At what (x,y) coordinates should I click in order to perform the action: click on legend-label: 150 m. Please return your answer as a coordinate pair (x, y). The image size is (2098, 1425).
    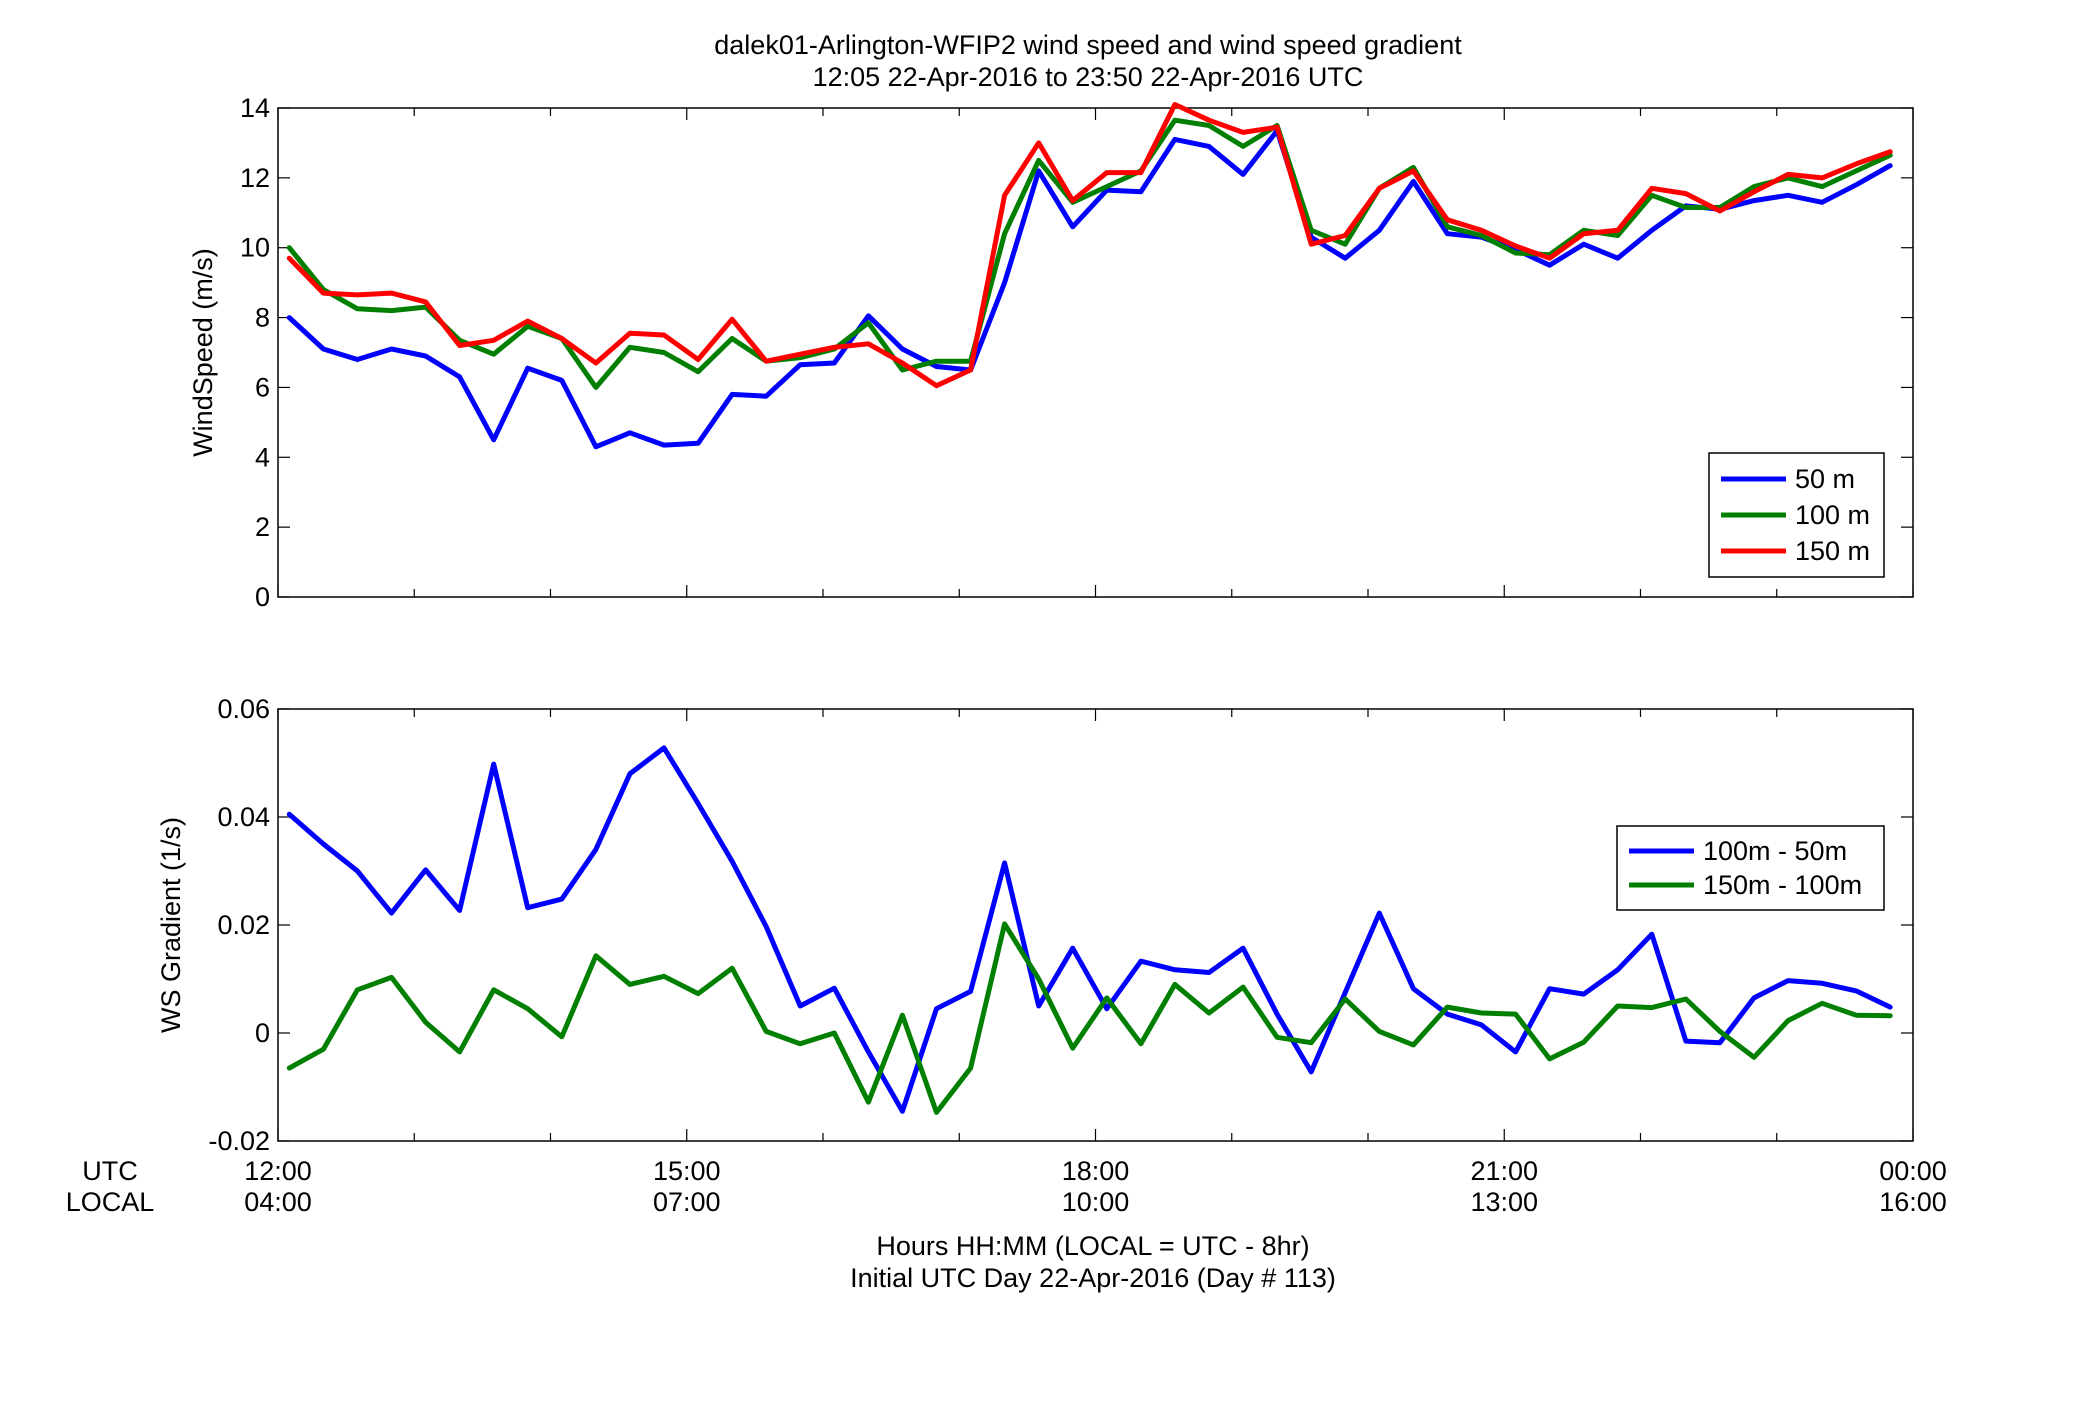
    Looking at the image, I should click on (1832, 551).